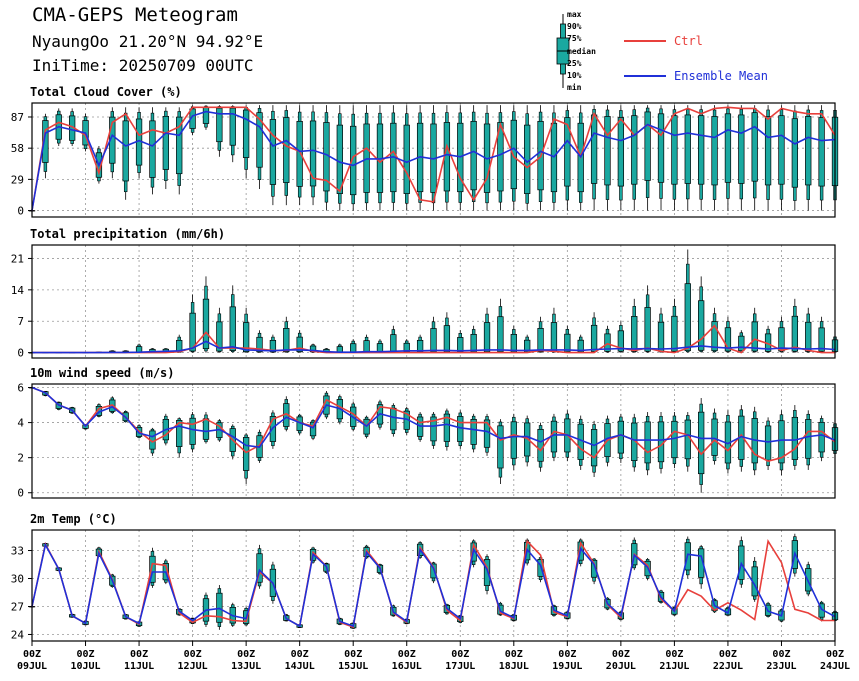  What do you see at coordinates (20, 458) in the screenshot?
I see `y-tick-label: 2` at bounding box center [20, 458].